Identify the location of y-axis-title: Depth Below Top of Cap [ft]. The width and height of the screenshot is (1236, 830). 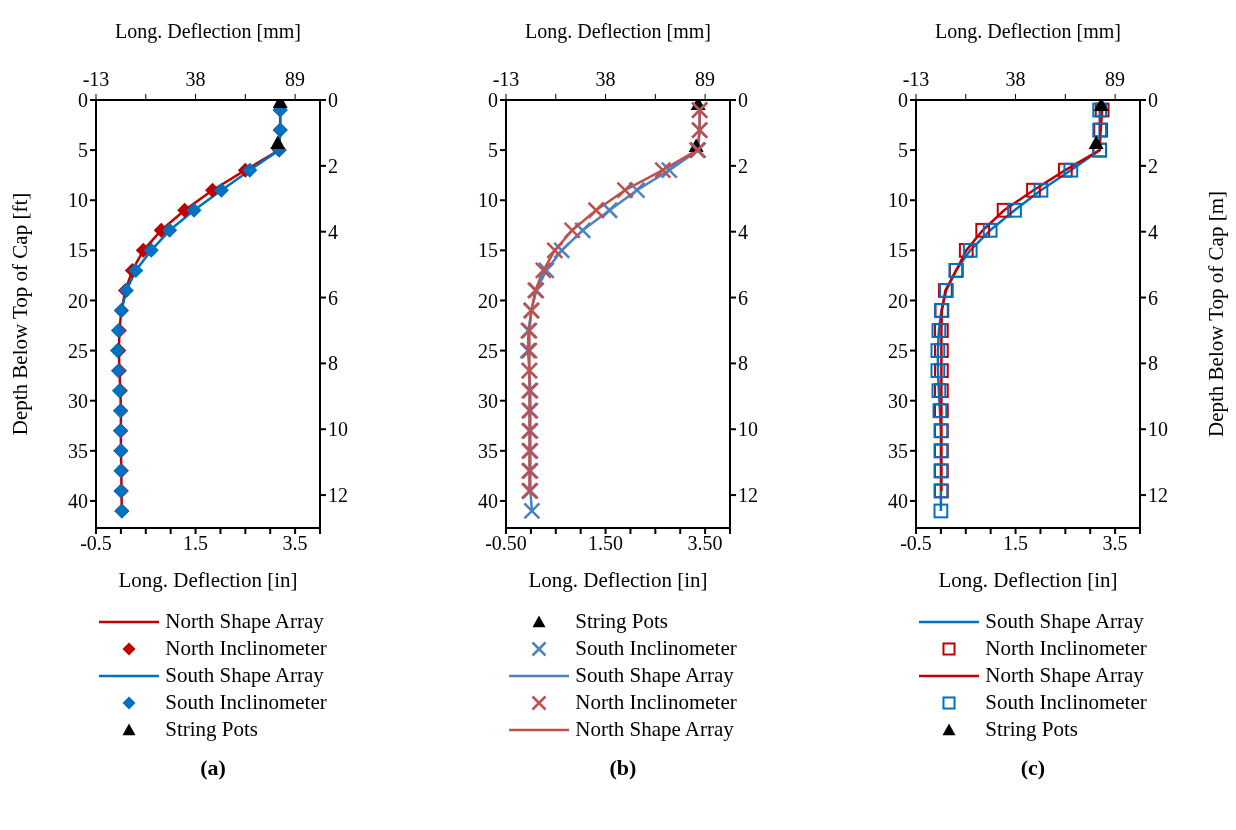
(20, 314).